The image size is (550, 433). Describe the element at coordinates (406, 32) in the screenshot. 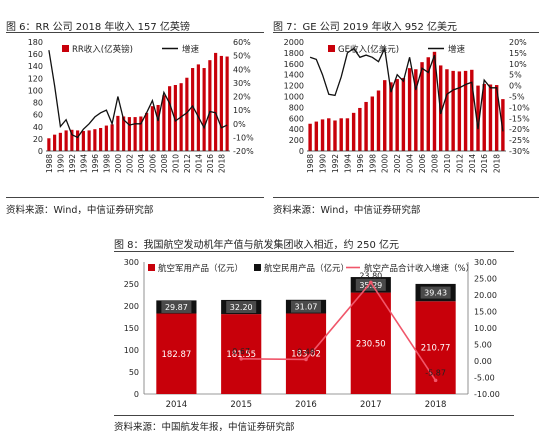

I see `fig7-title-rule` at that location.